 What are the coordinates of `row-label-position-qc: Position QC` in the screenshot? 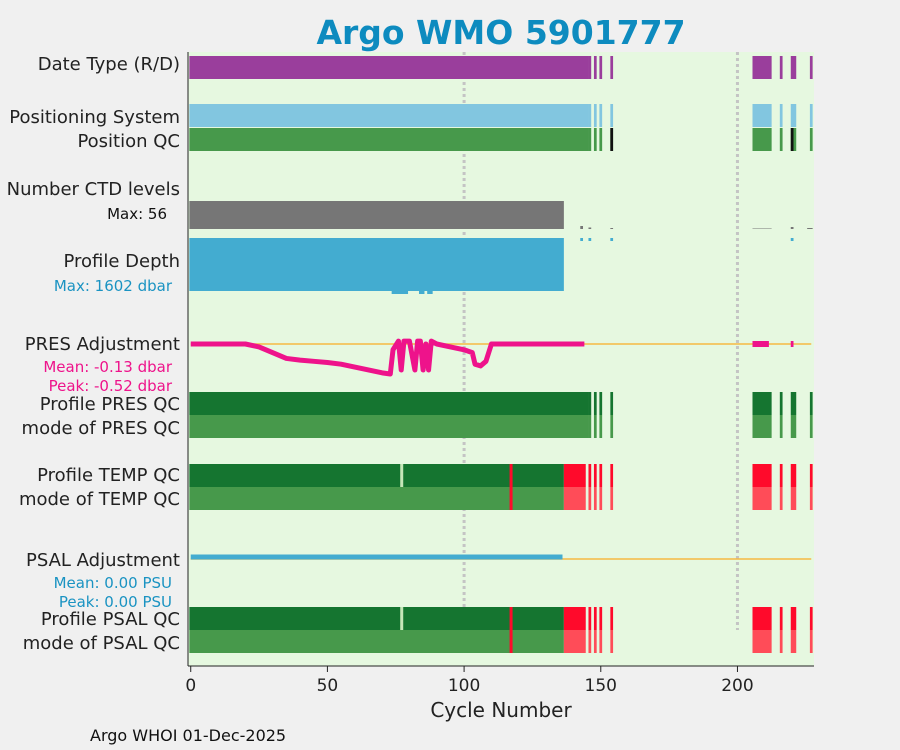 It's located at (128, 141).